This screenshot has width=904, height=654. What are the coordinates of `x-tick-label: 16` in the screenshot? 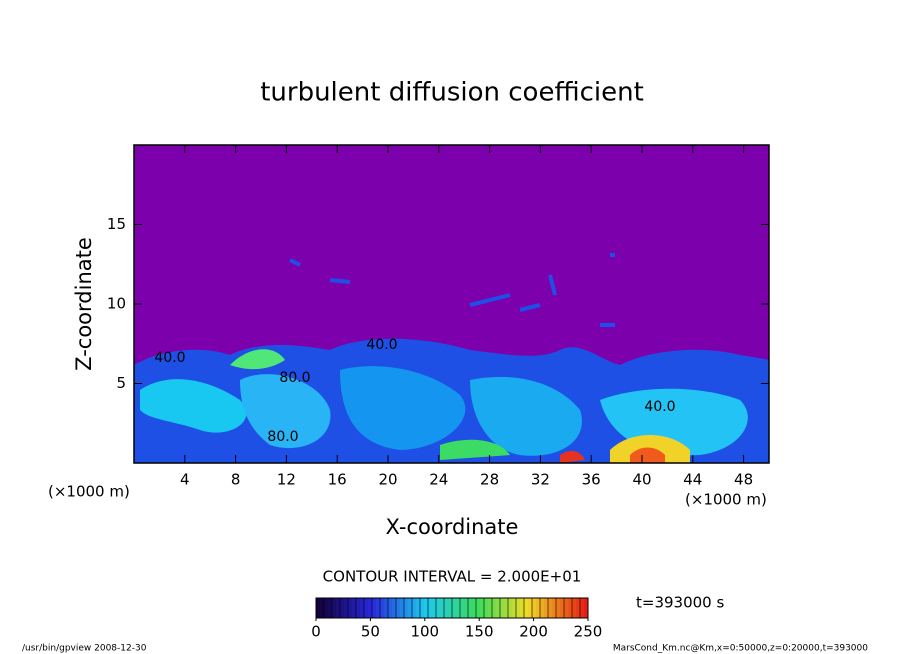 It's located at (337, 480).